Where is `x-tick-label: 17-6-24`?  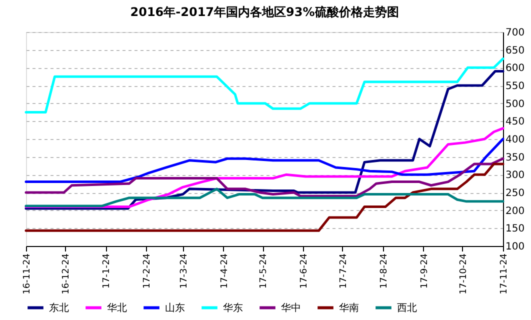
x-tick-label: 17-6-24 is located at coordinates (305, 271).